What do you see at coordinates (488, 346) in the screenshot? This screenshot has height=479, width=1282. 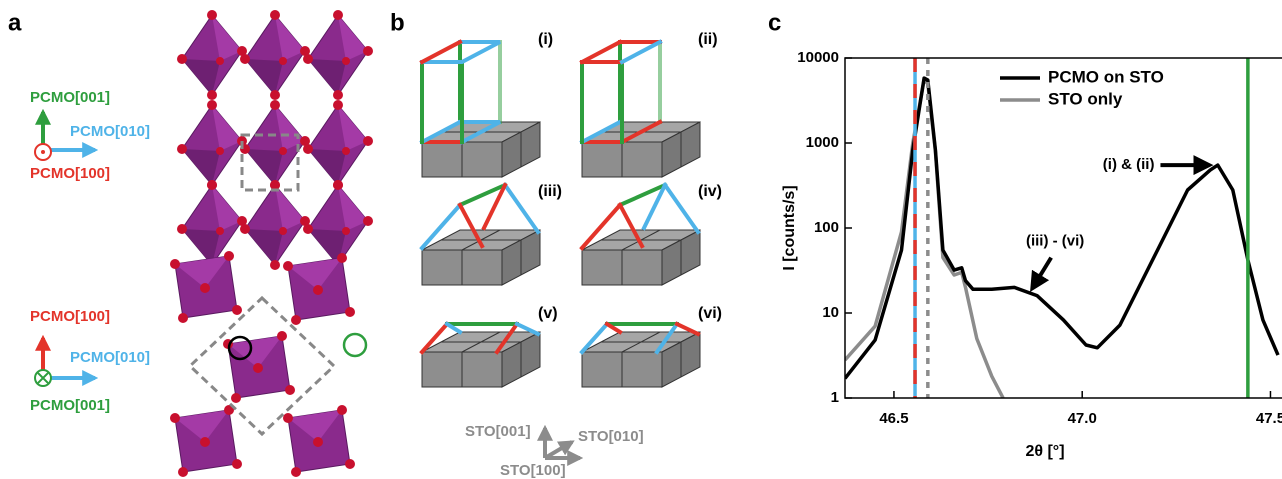 I see `structure-v: (v)` at bounding box center [488, 346].